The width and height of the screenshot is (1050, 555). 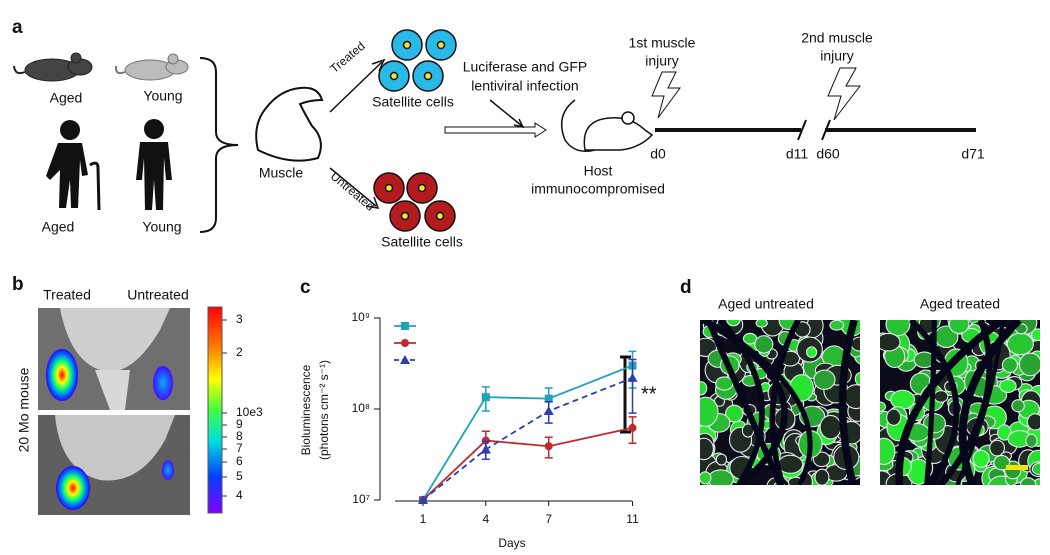 I want to click on hollow-arrow, so click(x=495, y=130).